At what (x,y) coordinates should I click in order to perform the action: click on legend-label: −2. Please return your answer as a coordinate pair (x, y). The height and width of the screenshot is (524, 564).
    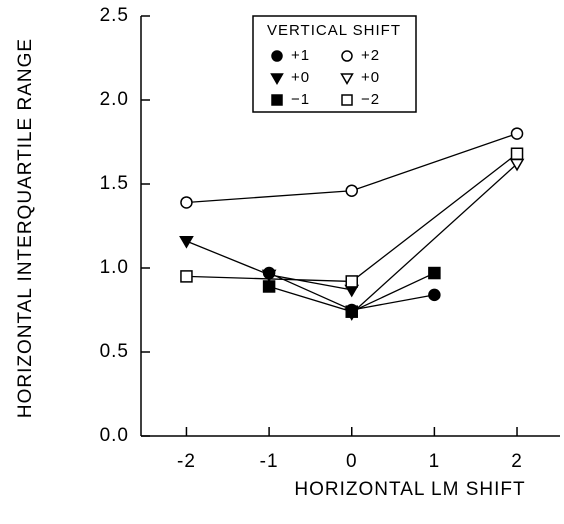
    Looking at the image, I should click on (370, 99).